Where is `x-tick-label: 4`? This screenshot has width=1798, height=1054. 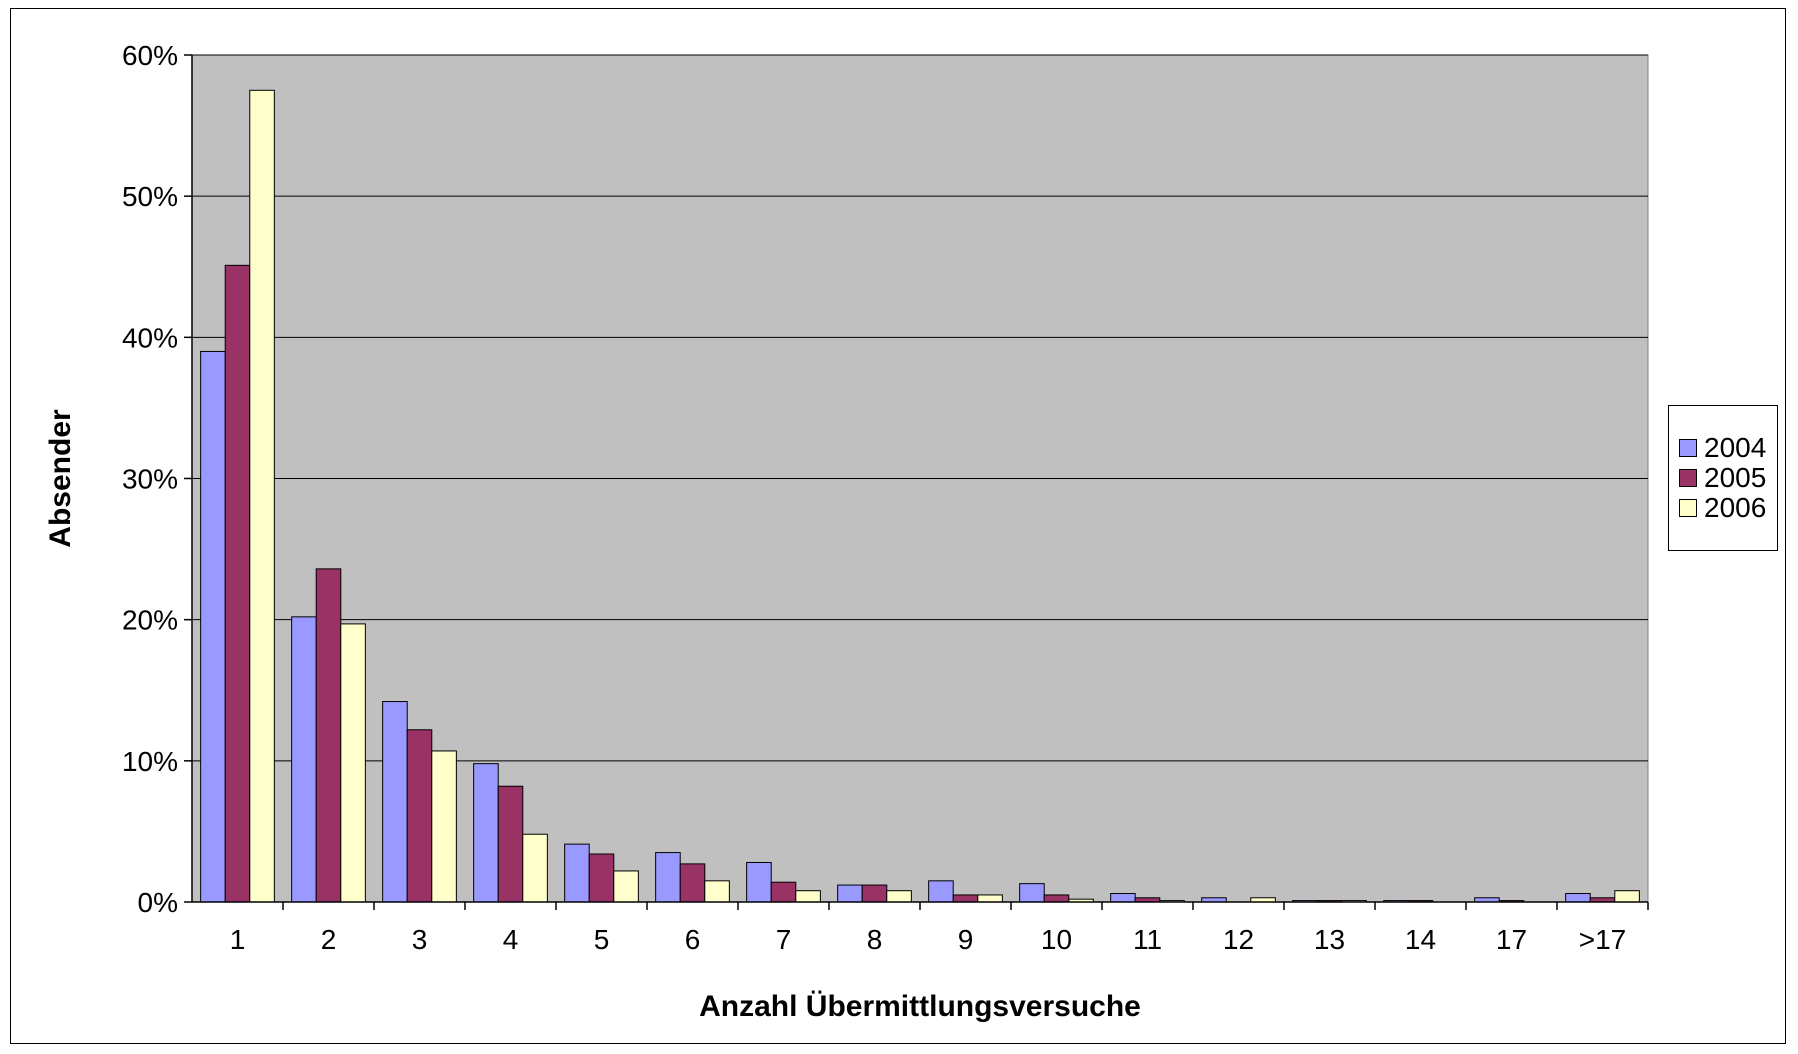 x-tick-label: 4 is located at coordinates (511, 939).